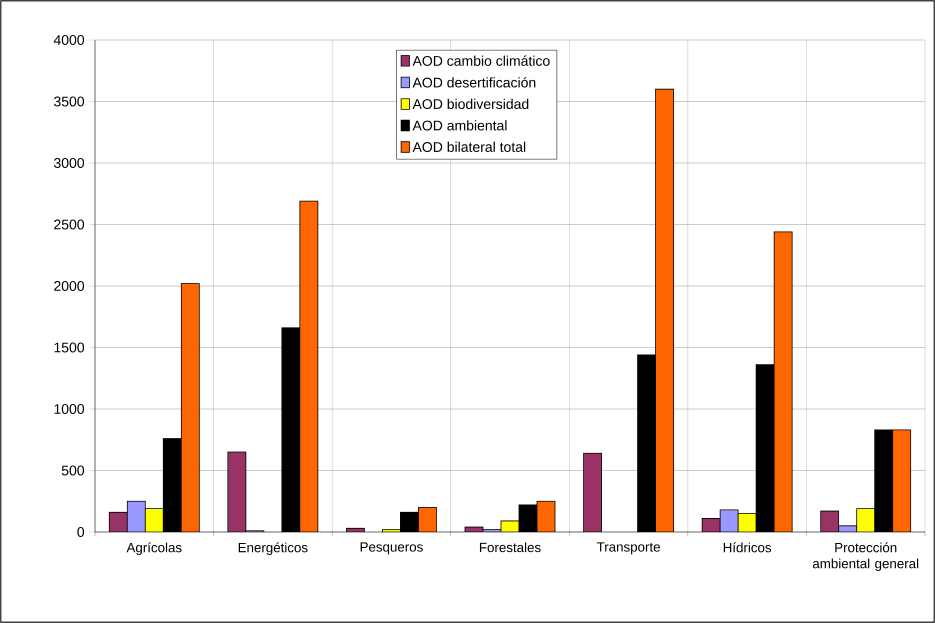 This screenshot has height=623, width=935. Describe the element at coordinates (69, 101) in the screenshot. I see `y-tick-label: 3500` at that location.